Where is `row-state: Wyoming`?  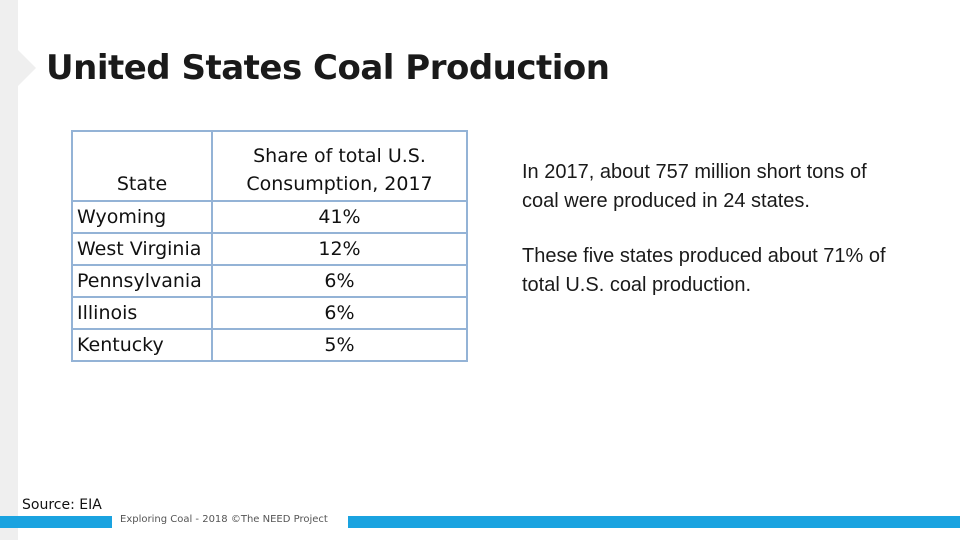
row-state: Wyoming is located at coordinates (142, 217).